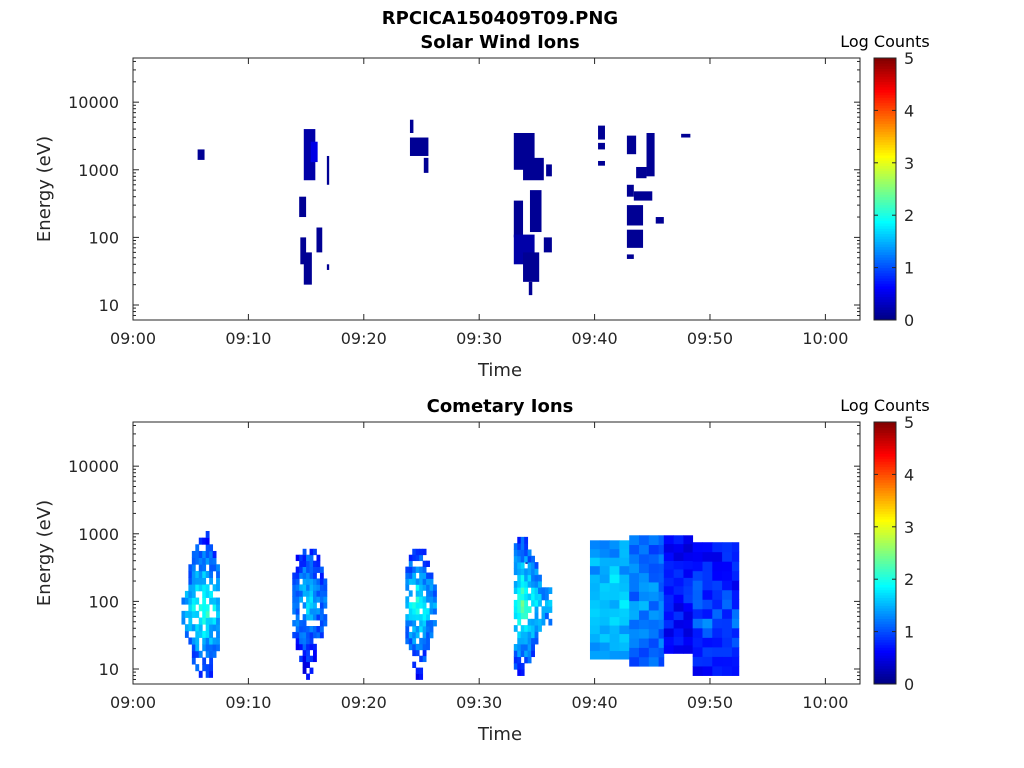 The image size is (1024, 768). What do you see at coordinates (499, 42) in the screenshot?
I see `panel-title: Solar Wind Ions` at bounding box center [499, 42].